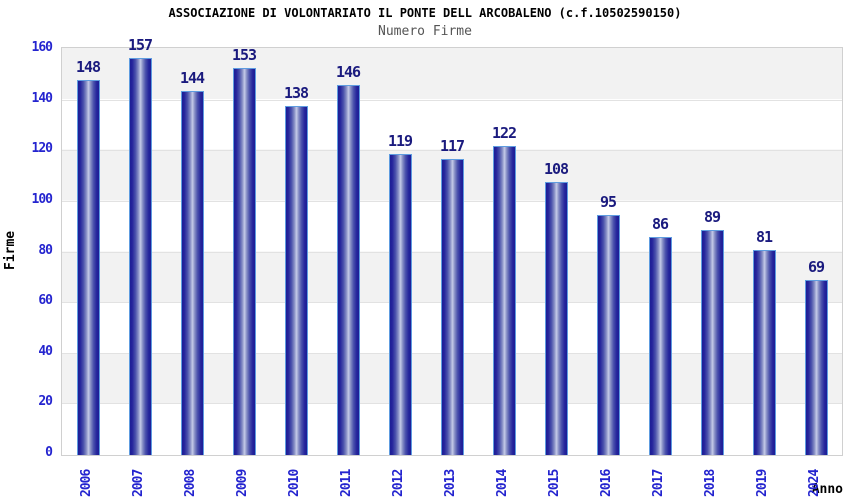 Image resolution: width=850 pixels, height=500 pixels. I want to click on xtick-label-2007: 2007, so click(138, 483).